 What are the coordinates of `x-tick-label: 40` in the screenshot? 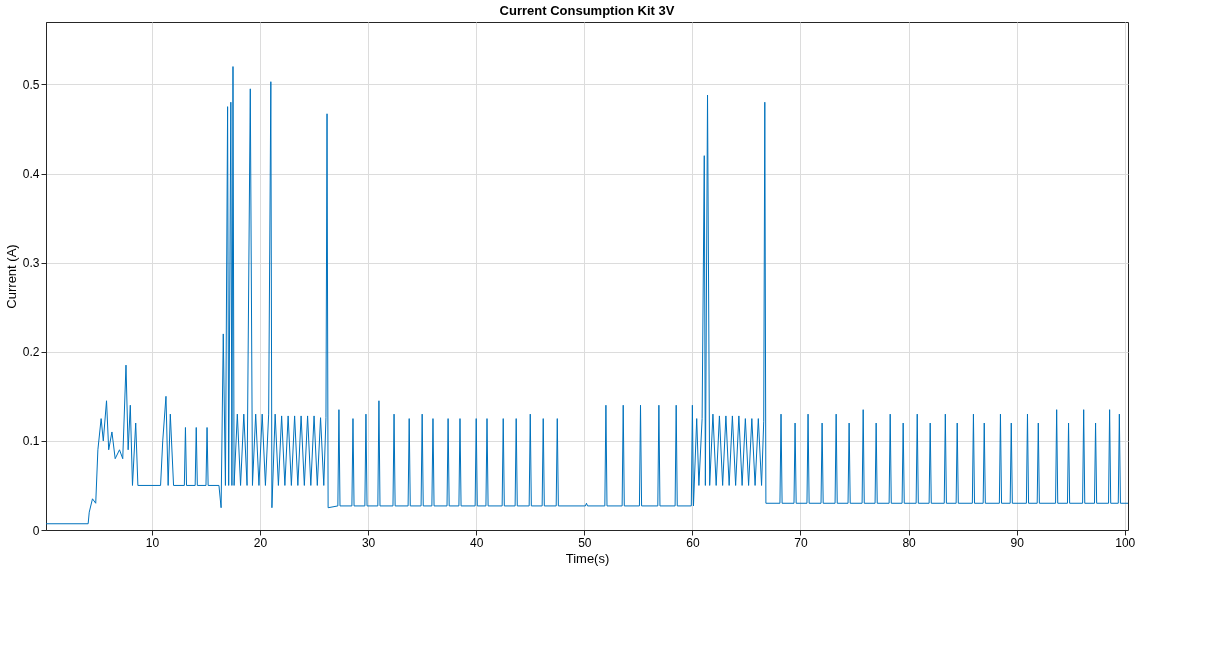 It's located at (477, 542).